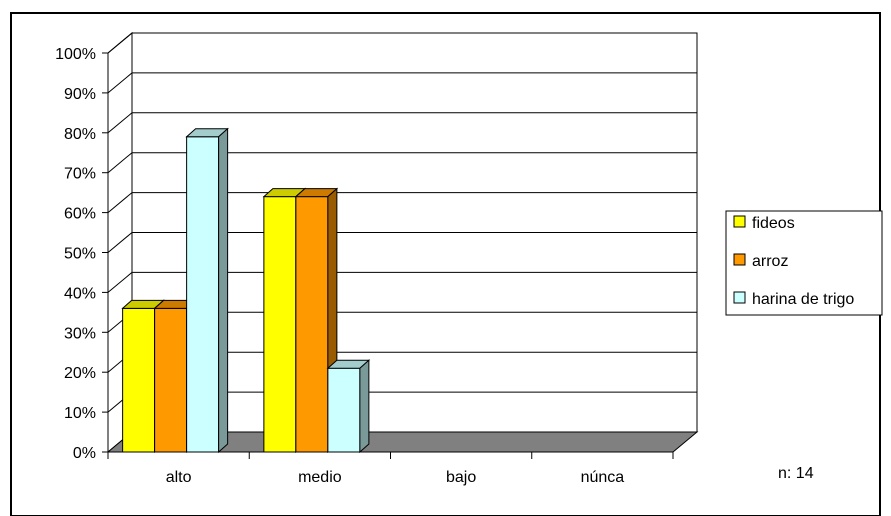 The height and width of the screenshot is (516, 891). Describe the element at coordinates (80, 413) in the screenshot. I see `y-tick-label: 10%` at that location.